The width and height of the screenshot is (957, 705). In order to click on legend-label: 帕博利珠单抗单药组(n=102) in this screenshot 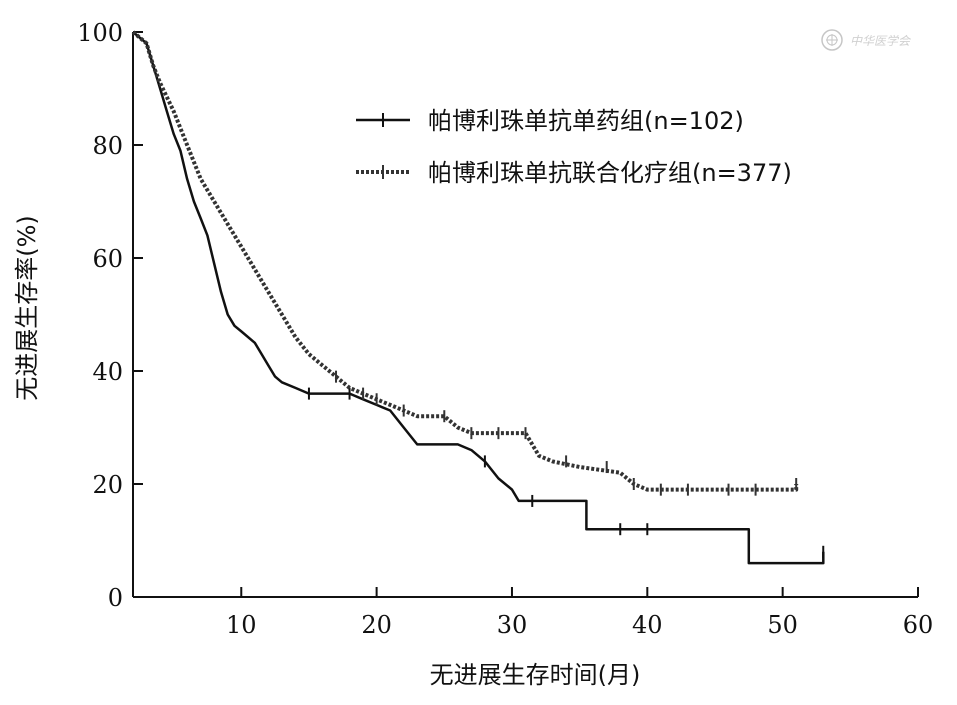, I will do `click(586, 121)`.